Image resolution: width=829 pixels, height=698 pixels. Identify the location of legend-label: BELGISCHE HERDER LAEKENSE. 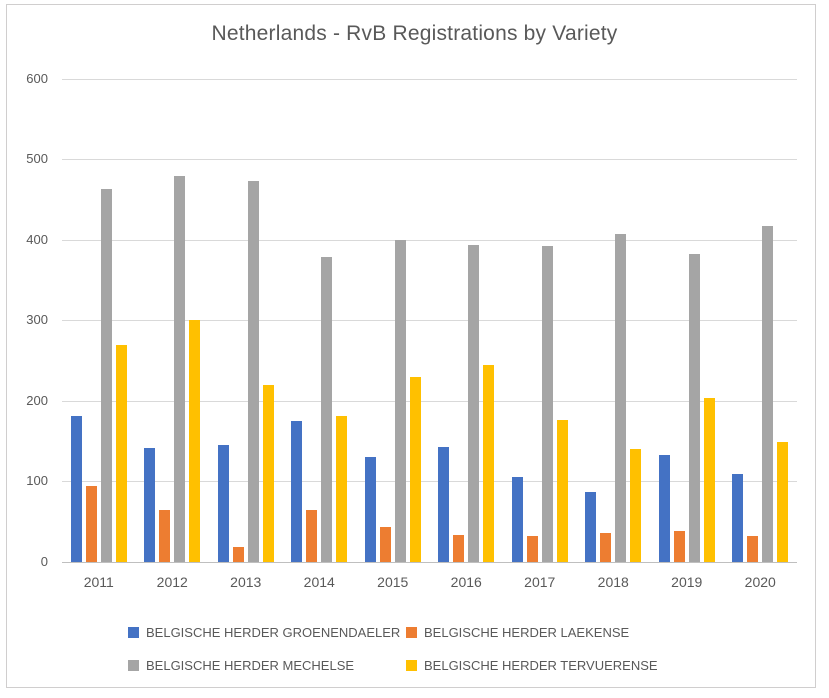
(527, 632).